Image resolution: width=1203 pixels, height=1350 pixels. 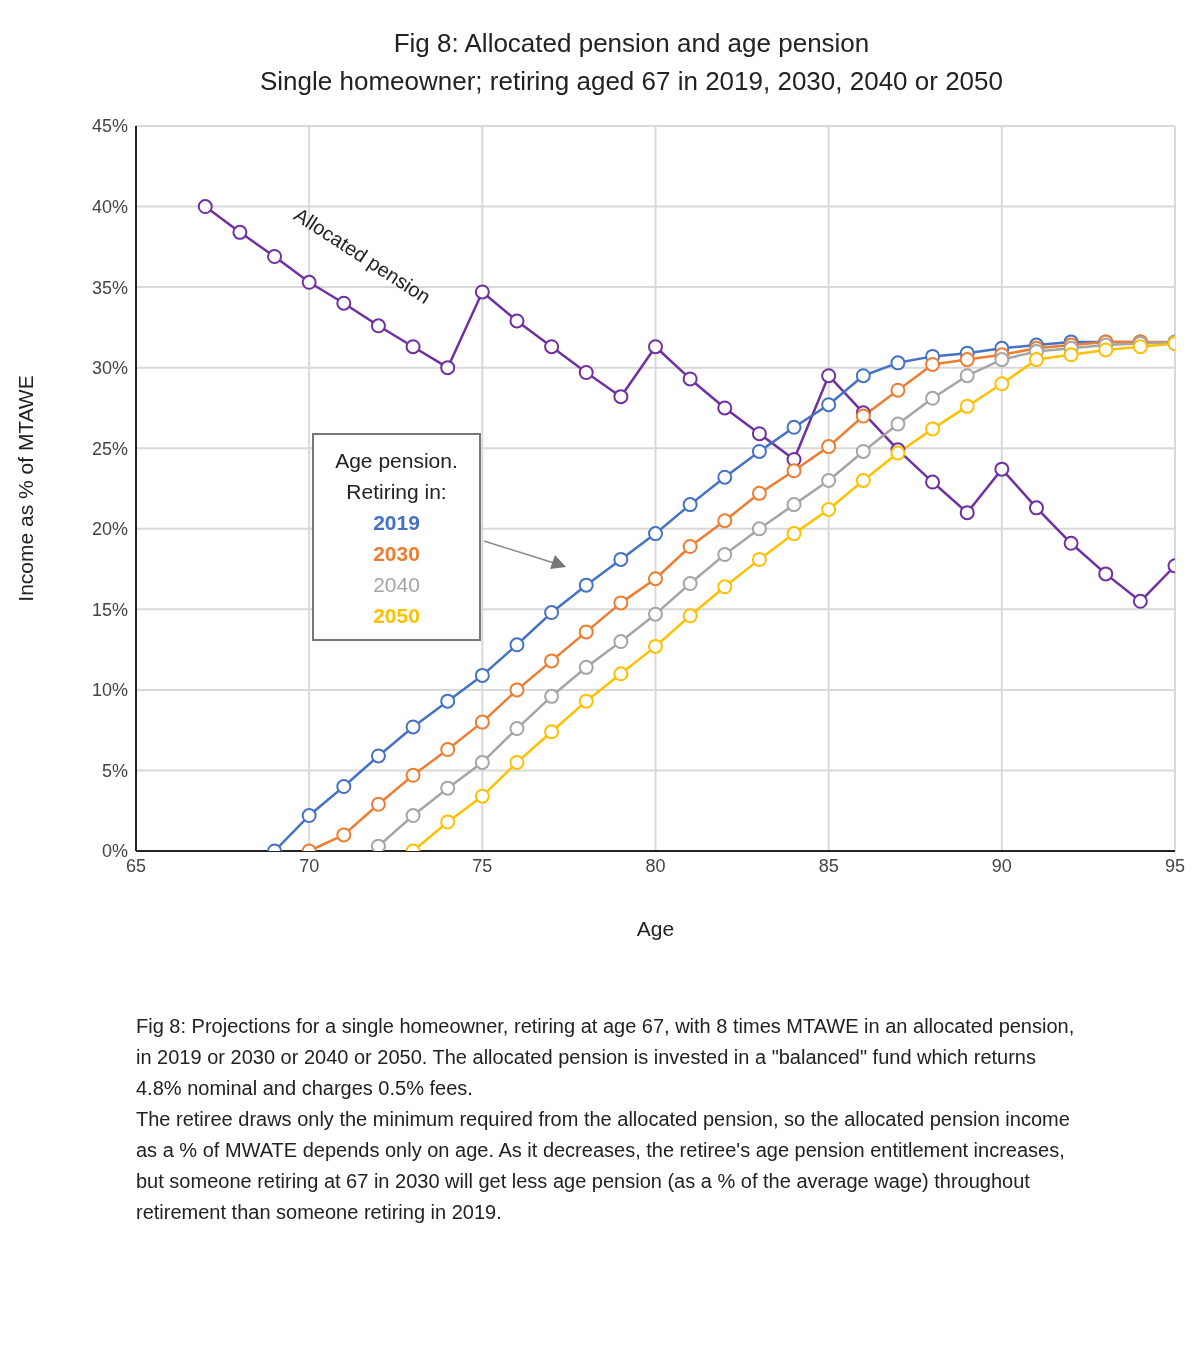 I want to click on x-axis-title: Age, so click(x=655, y=928).